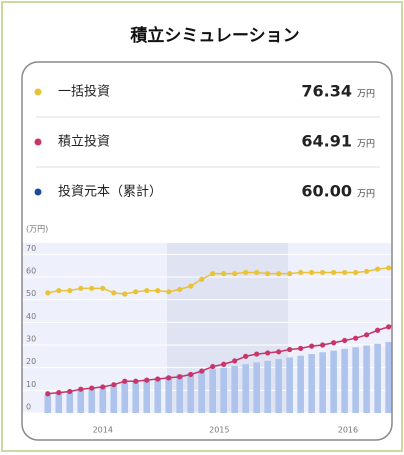 The height and width of the screenshot is (455, 404). Describe the element at coordinates (31, 361) in the screenshot. I see `y-tick-label: 20` at that location.